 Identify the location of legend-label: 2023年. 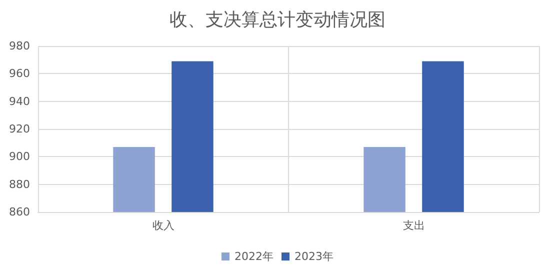
(314, 256).